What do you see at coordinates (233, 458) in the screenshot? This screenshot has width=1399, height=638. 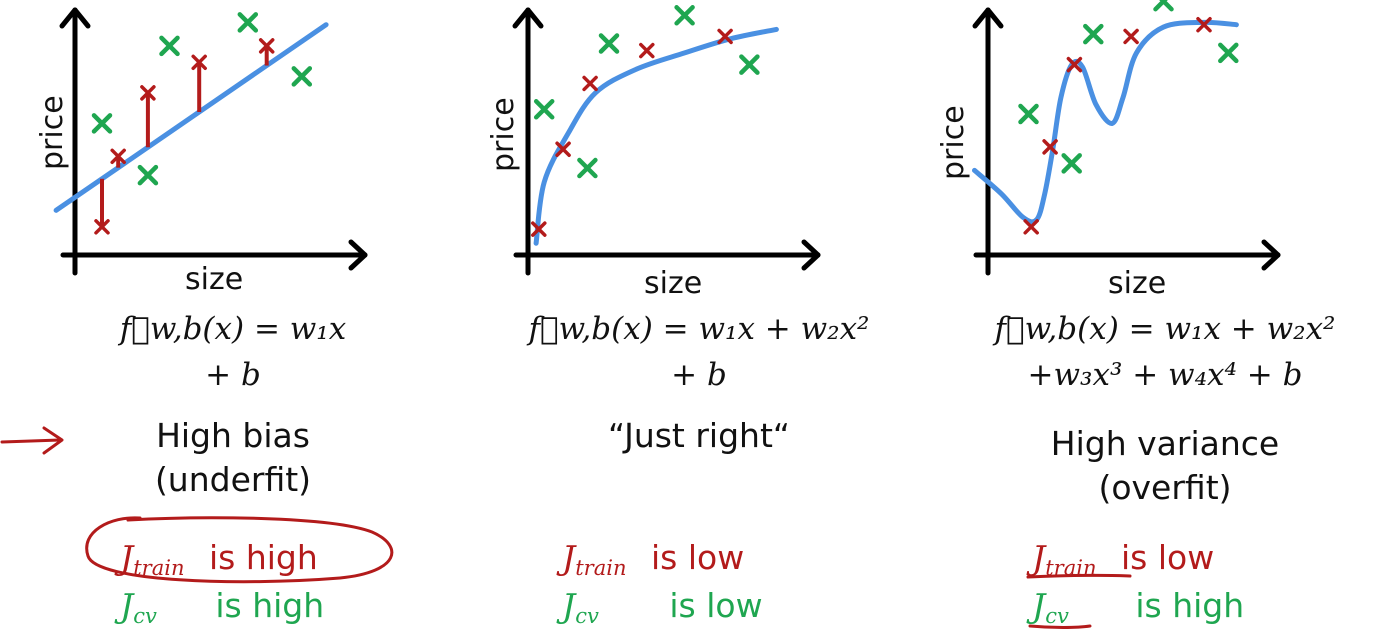 I see `fit-verdict: High bias (underfit)` at bounding box center [233, 458].